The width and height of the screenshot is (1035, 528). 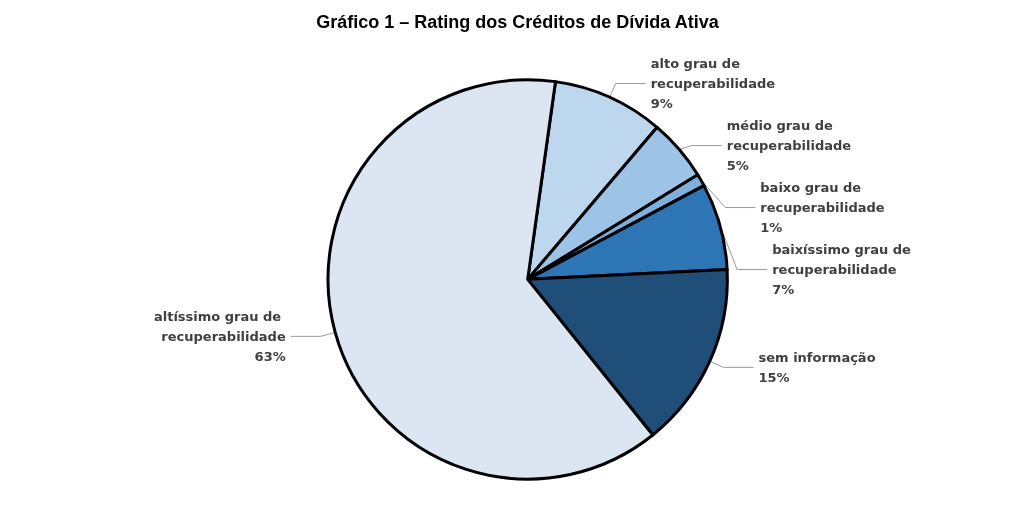 What do you see at coordinates (789, 136) in the screenshot?
I see `slice-label: médio grau de recuperabilidade` at bounding box center [789, 136].